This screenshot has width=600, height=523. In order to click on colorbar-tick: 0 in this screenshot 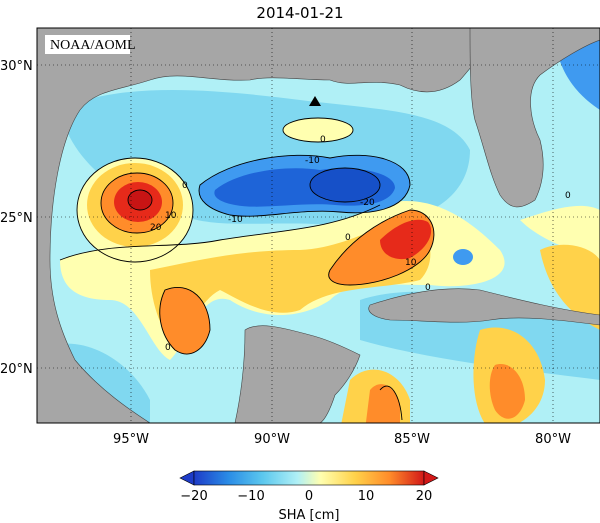, I will do `click(309, 496)`.